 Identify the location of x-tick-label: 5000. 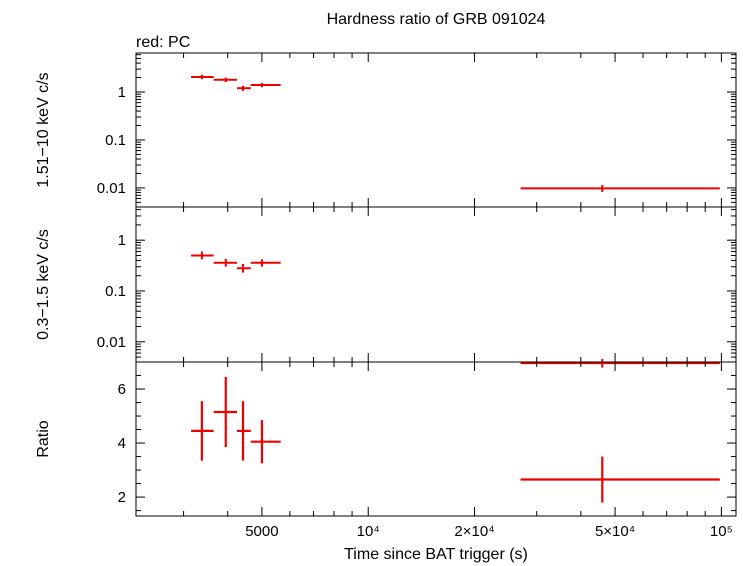
(261, 531).